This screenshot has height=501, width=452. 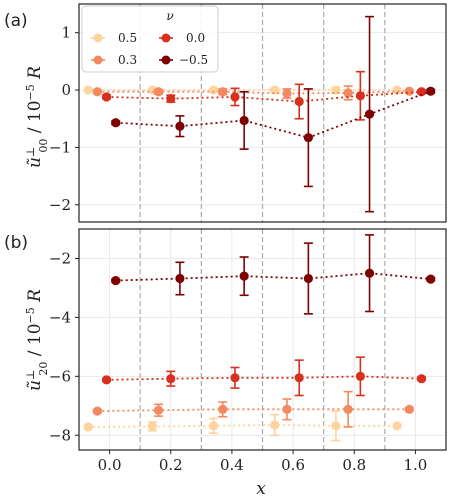 What do you see at coordinates (127, 38) in the screenshot?
I see `legend-label: 0.5` at bounding box center [127, 38].